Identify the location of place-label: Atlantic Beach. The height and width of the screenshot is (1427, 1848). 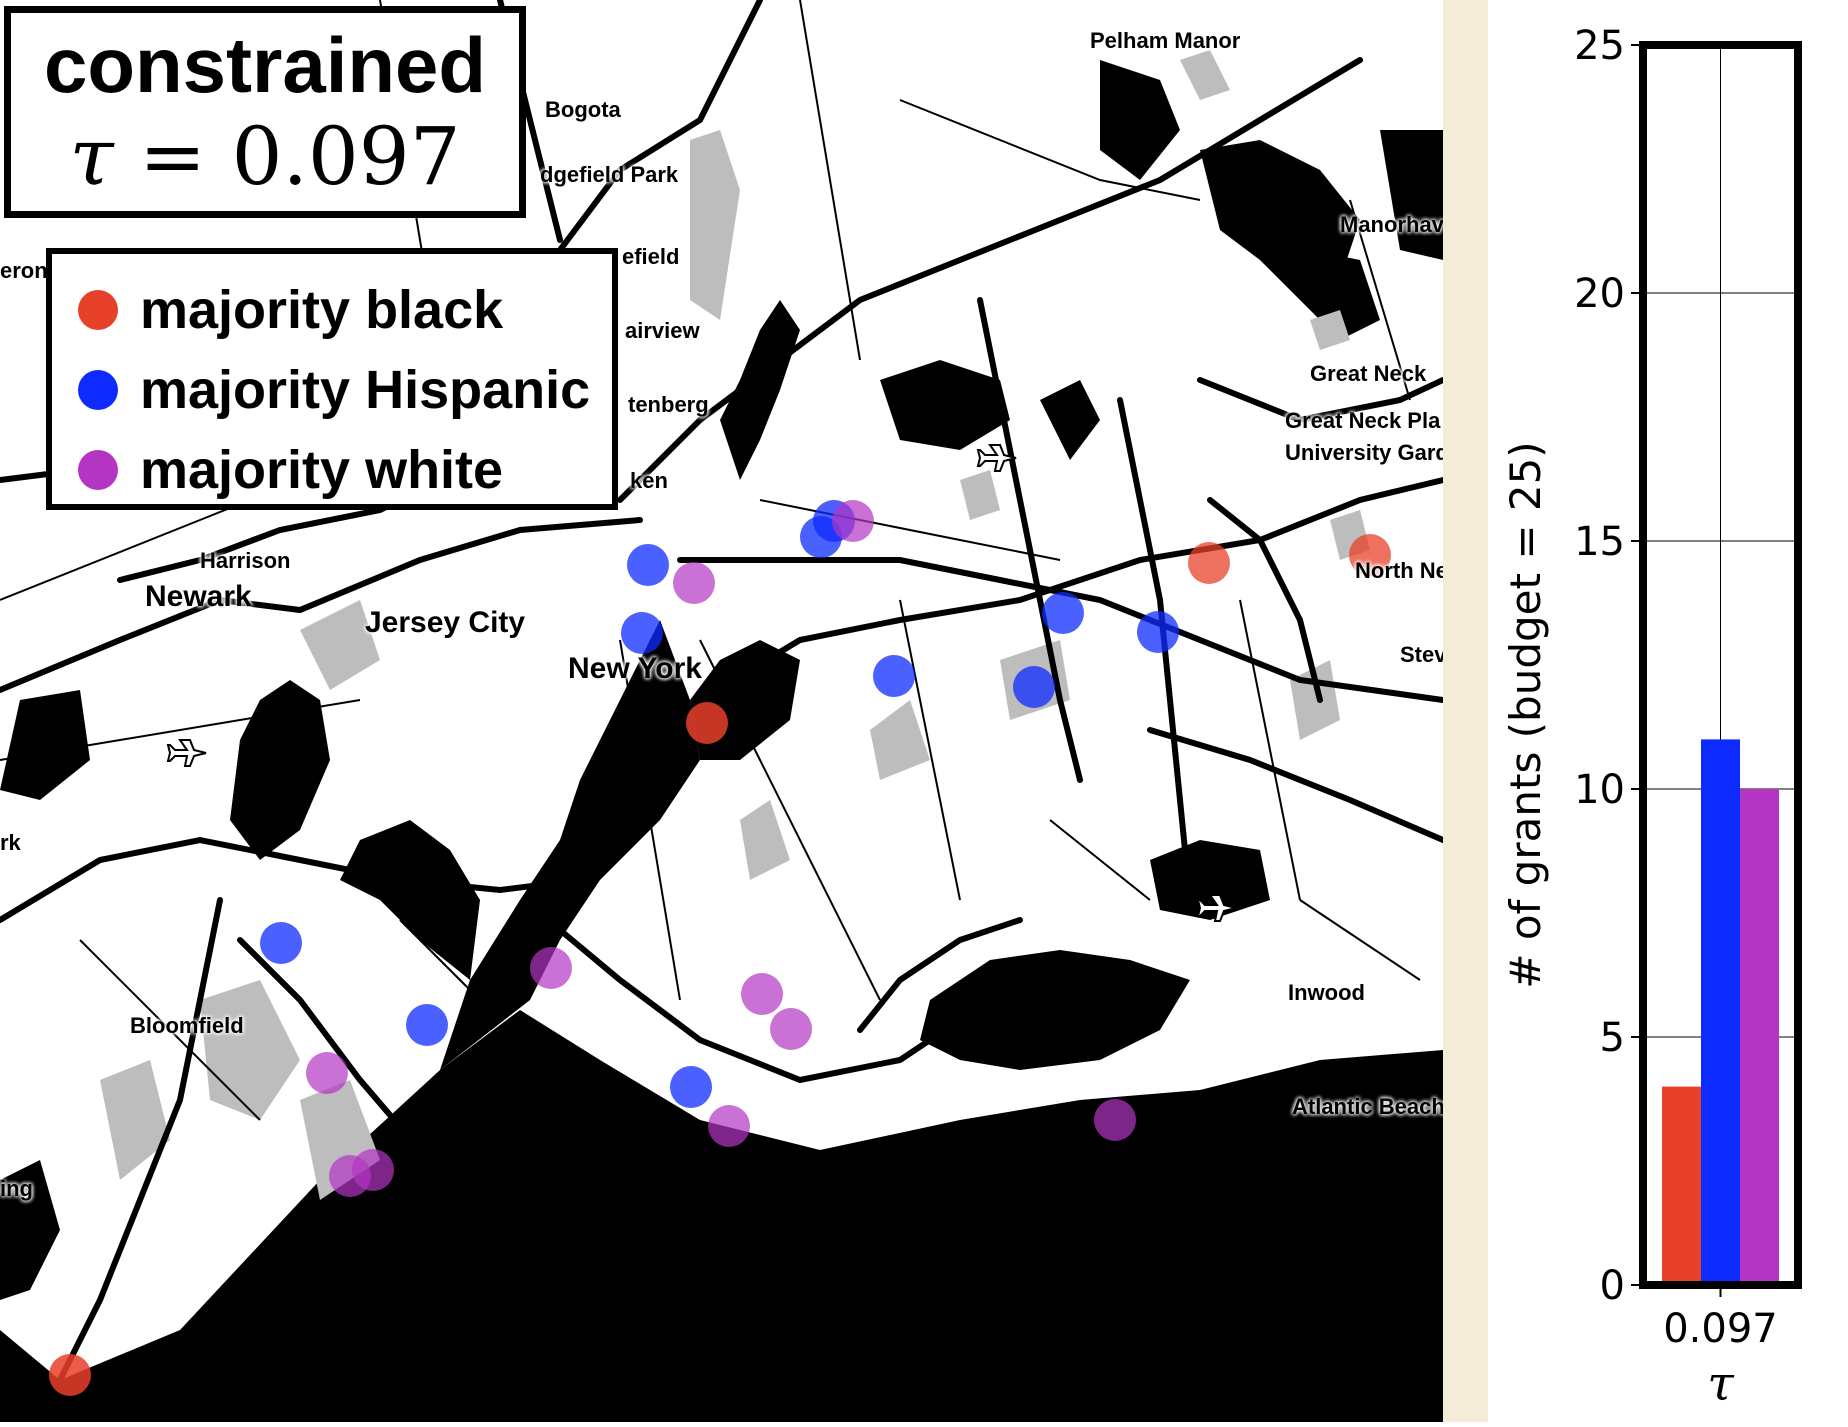
(1367, 1106).